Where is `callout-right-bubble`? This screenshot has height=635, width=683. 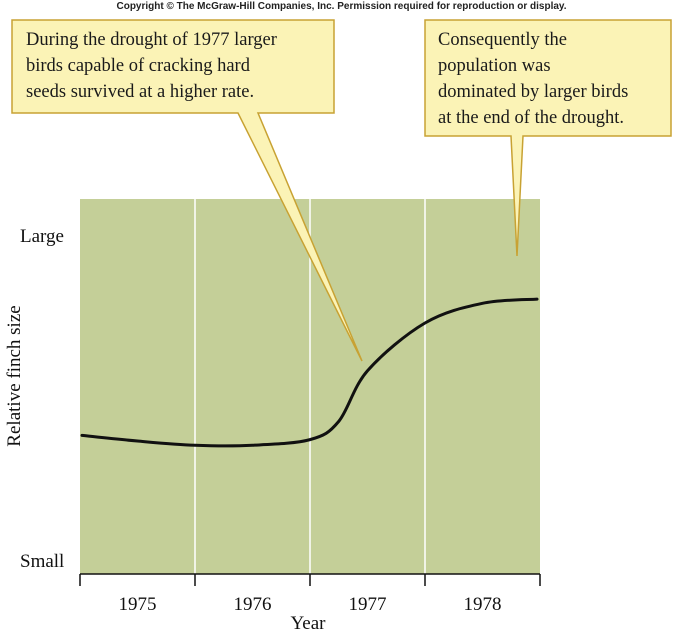 callout-right-bubble is located at coordinates (548, 138).